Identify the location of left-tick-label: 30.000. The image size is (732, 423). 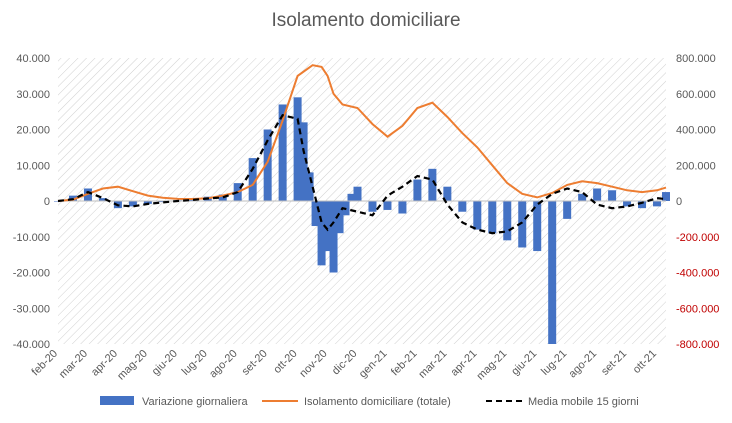
(33, 95).